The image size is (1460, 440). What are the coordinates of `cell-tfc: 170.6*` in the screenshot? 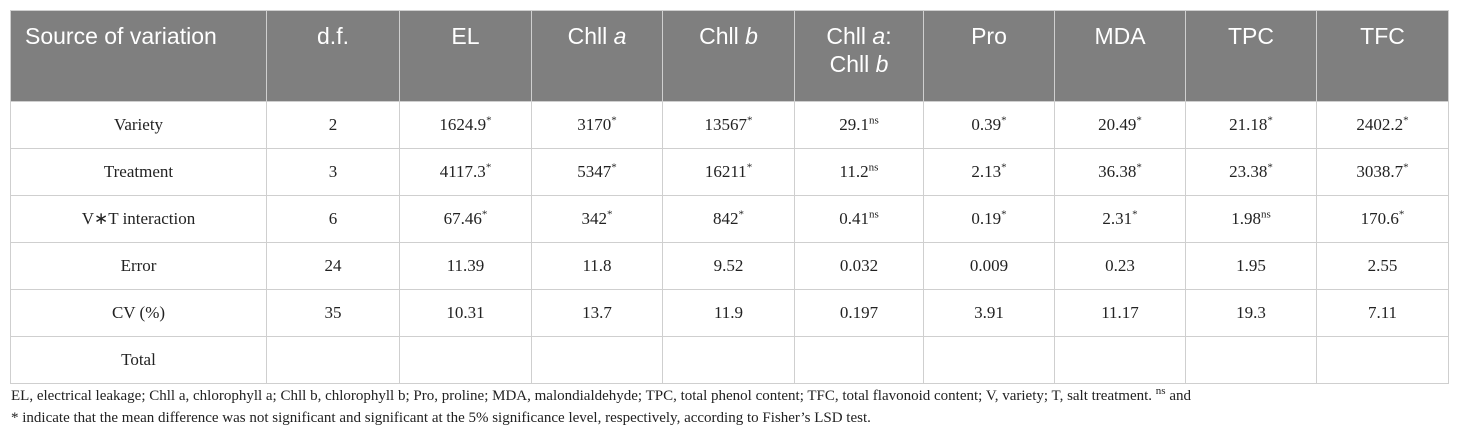 It's located at (1382, 219).